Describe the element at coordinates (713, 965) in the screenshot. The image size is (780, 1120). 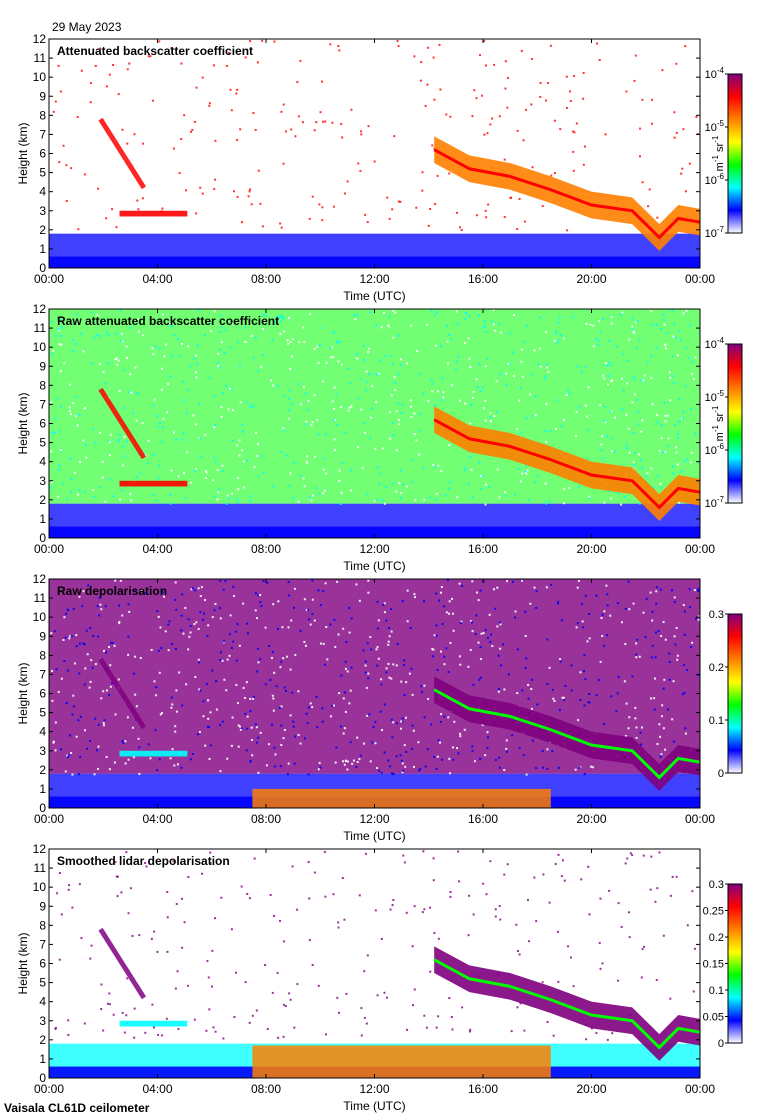
I see `colorbar-tick-label: 0.15` at that location.